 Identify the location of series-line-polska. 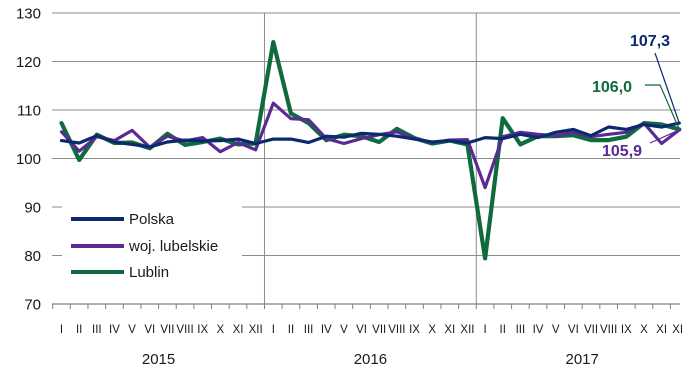
(370, 135).